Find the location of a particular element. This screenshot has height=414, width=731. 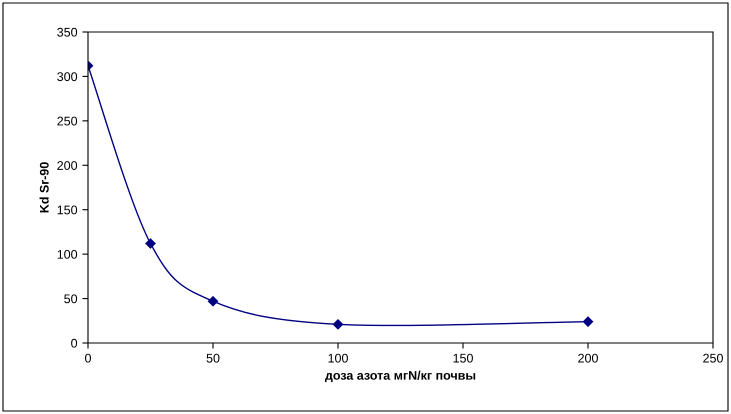

y-tick-label: 100 is located at coordinates (68, 254).